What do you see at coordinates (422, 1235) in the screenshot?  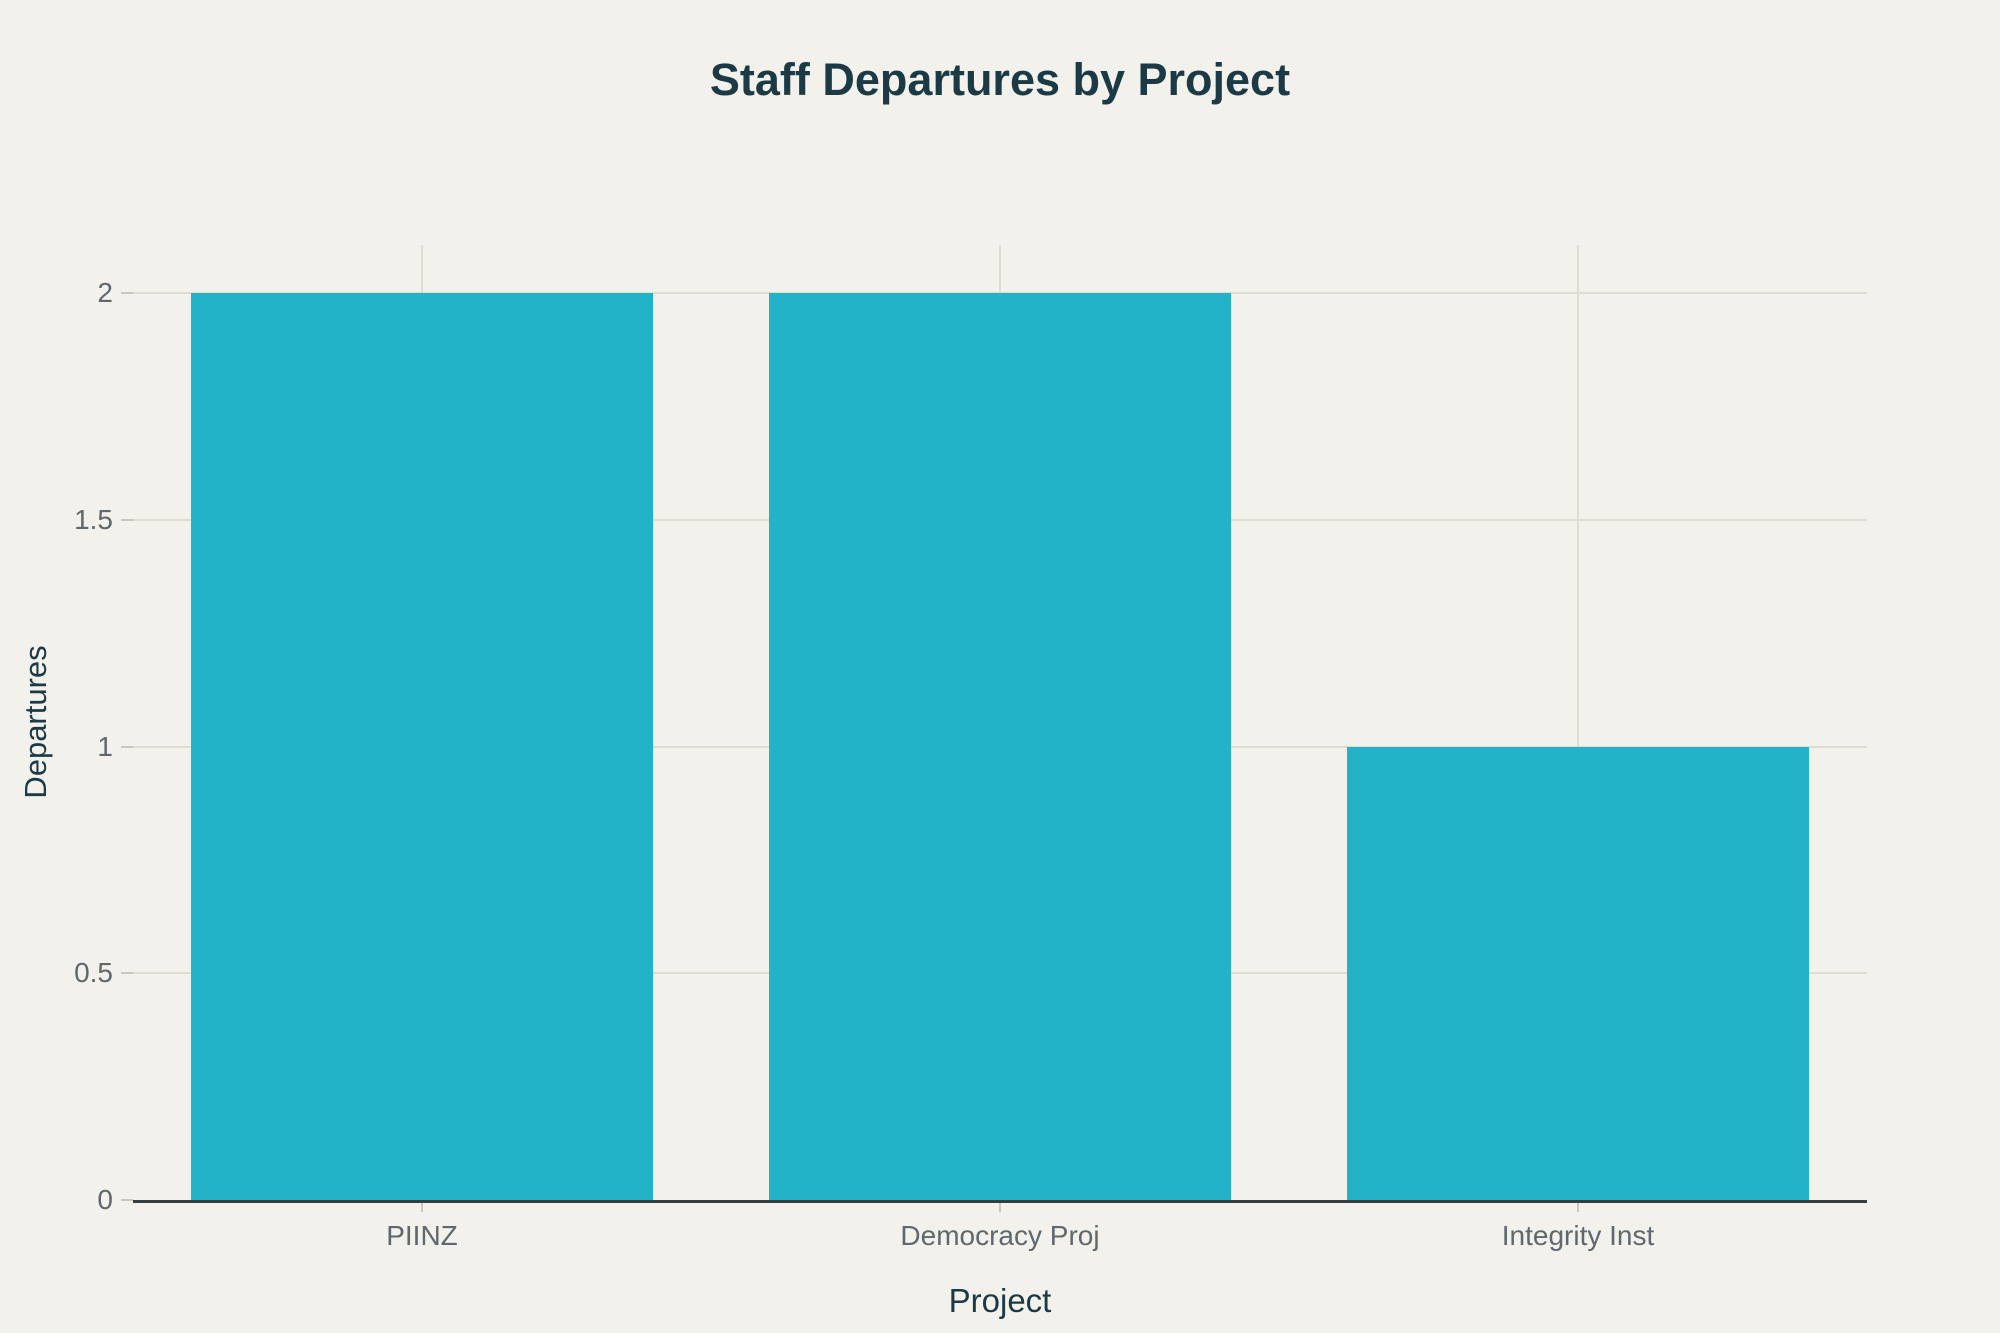 I see `x-tick-label: PIINZ` at bounding box center [422, 1235].